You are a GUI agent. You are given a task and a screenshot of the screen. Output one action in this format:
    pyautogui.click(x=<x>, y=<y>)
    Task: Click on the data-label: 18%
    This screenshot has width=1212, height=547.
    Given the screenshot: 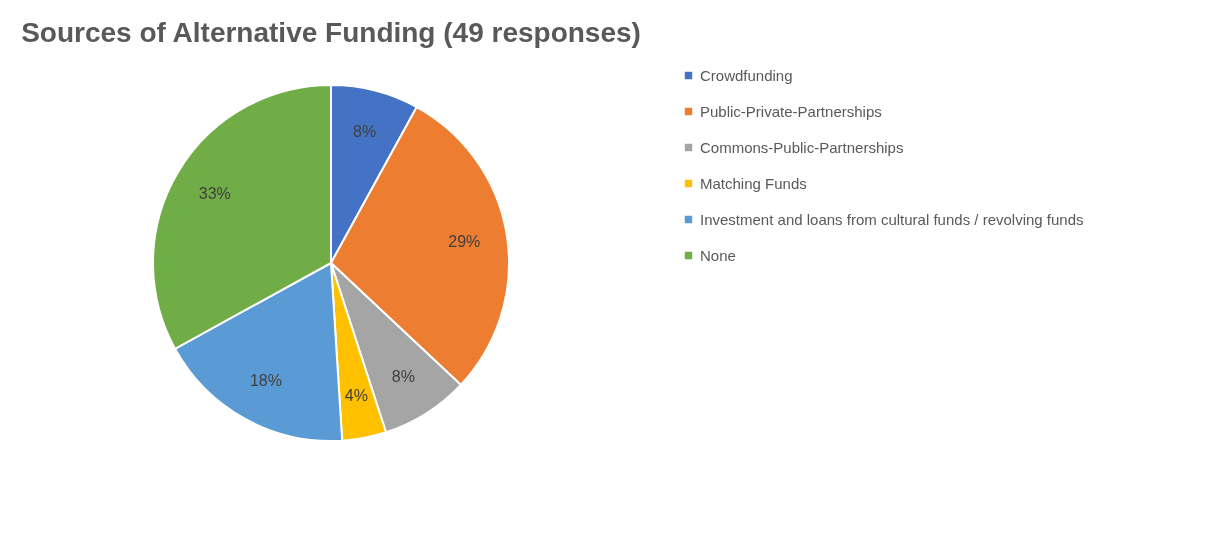 What is the action you would take?
    pyautogui.click(x=265, y=381)
    